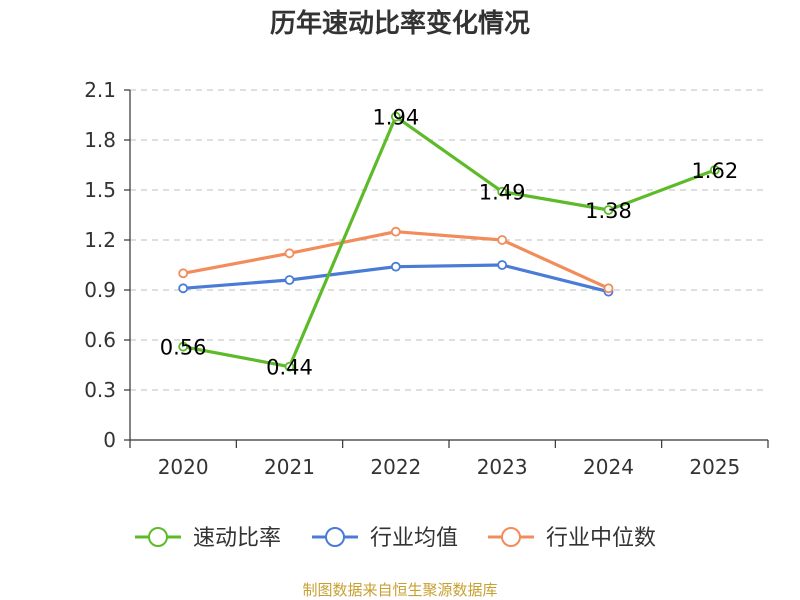 Image resolution: width=800 pixels, height=600 pixels. What do you see at coordinates (100, 140) in the screenshot?
I see `y-tick-label: 1.8` at bounding box center [100, 140].